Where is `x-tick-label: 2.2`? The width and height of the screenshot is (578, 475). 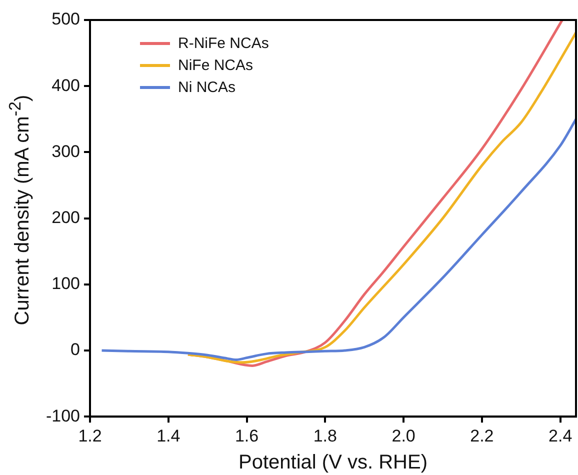
x-tick-label: 2.2 is located at coordinates (482, 436).